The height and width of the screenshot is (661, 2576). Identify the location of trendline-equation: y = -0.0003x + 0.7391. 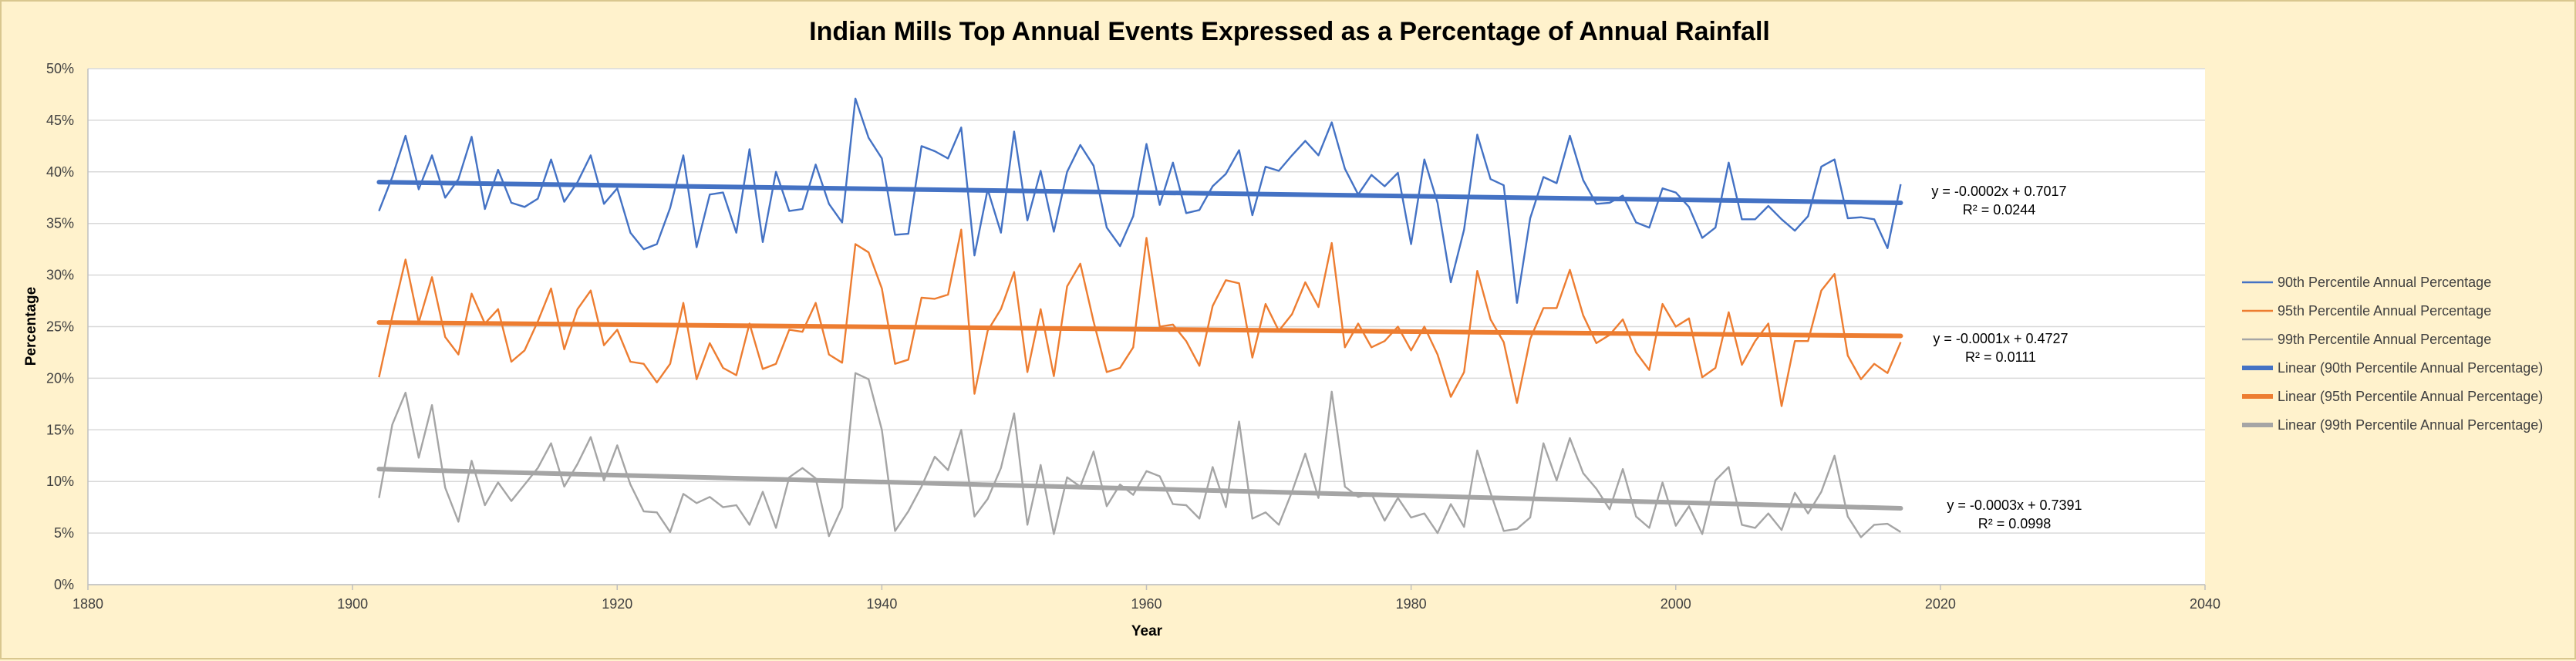
(2014, 505).